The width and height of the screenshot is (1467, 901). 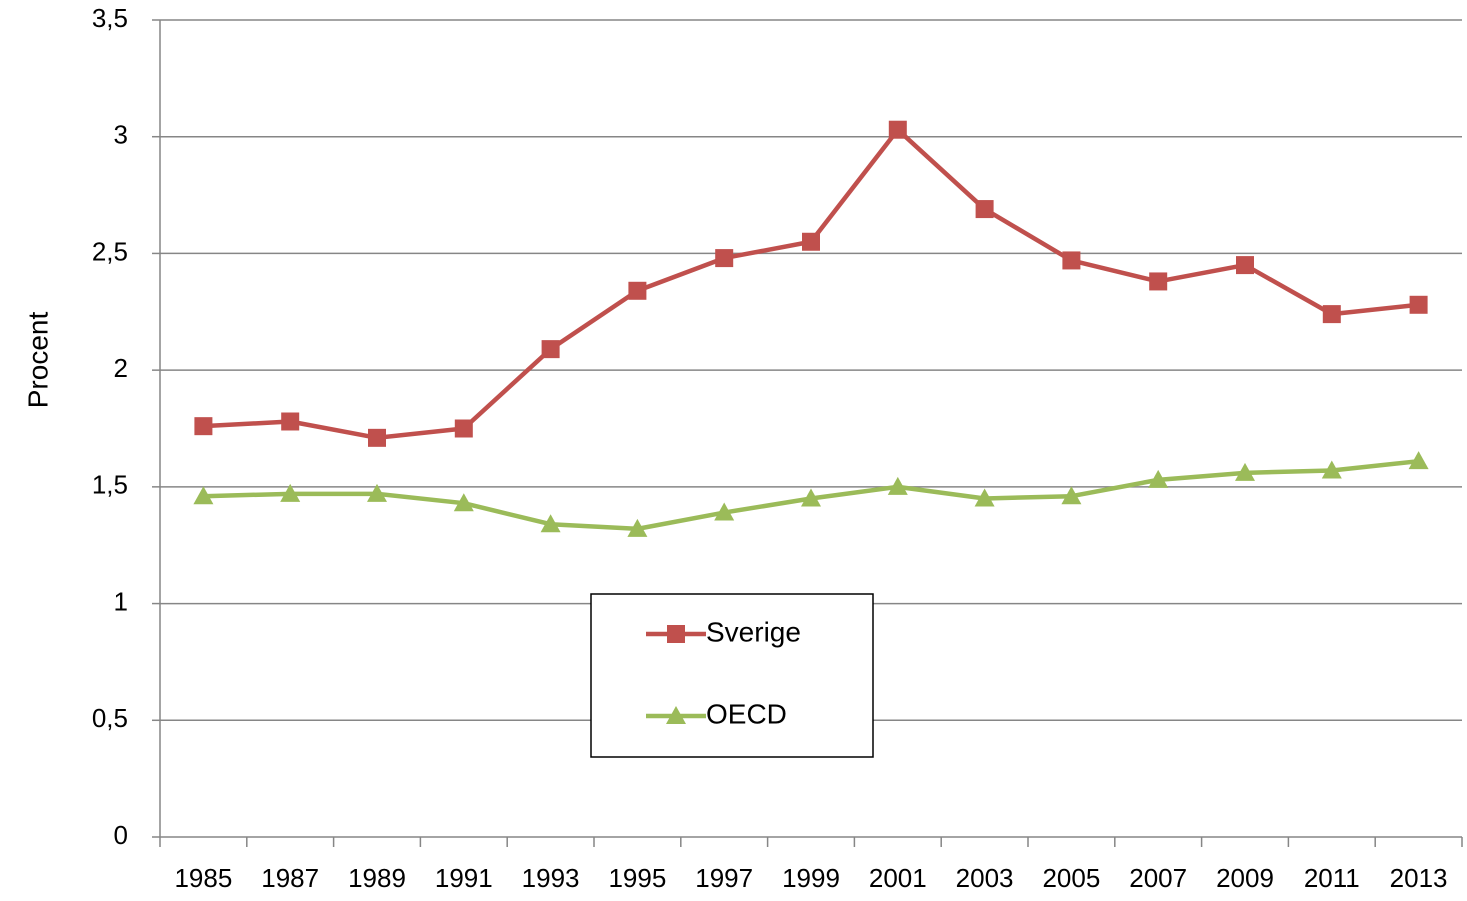 What do you see at coordinates (110, 18) in the screenshot?
I see `y-tick-label: 3,5` at bounding box center [110, 18].